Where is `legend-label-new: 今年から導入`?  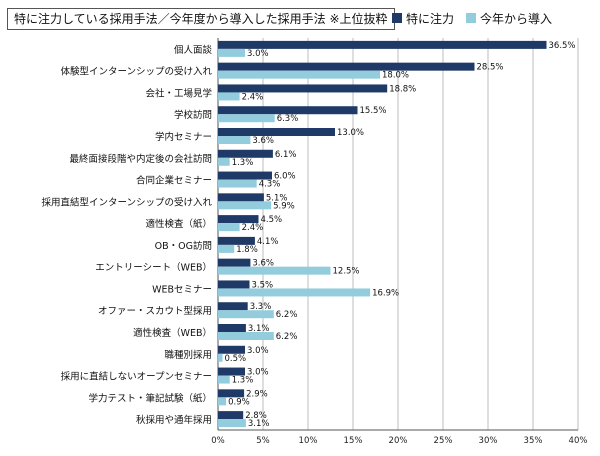
legend-label-new: 今年から導入 is located at coordinates (516, 18).